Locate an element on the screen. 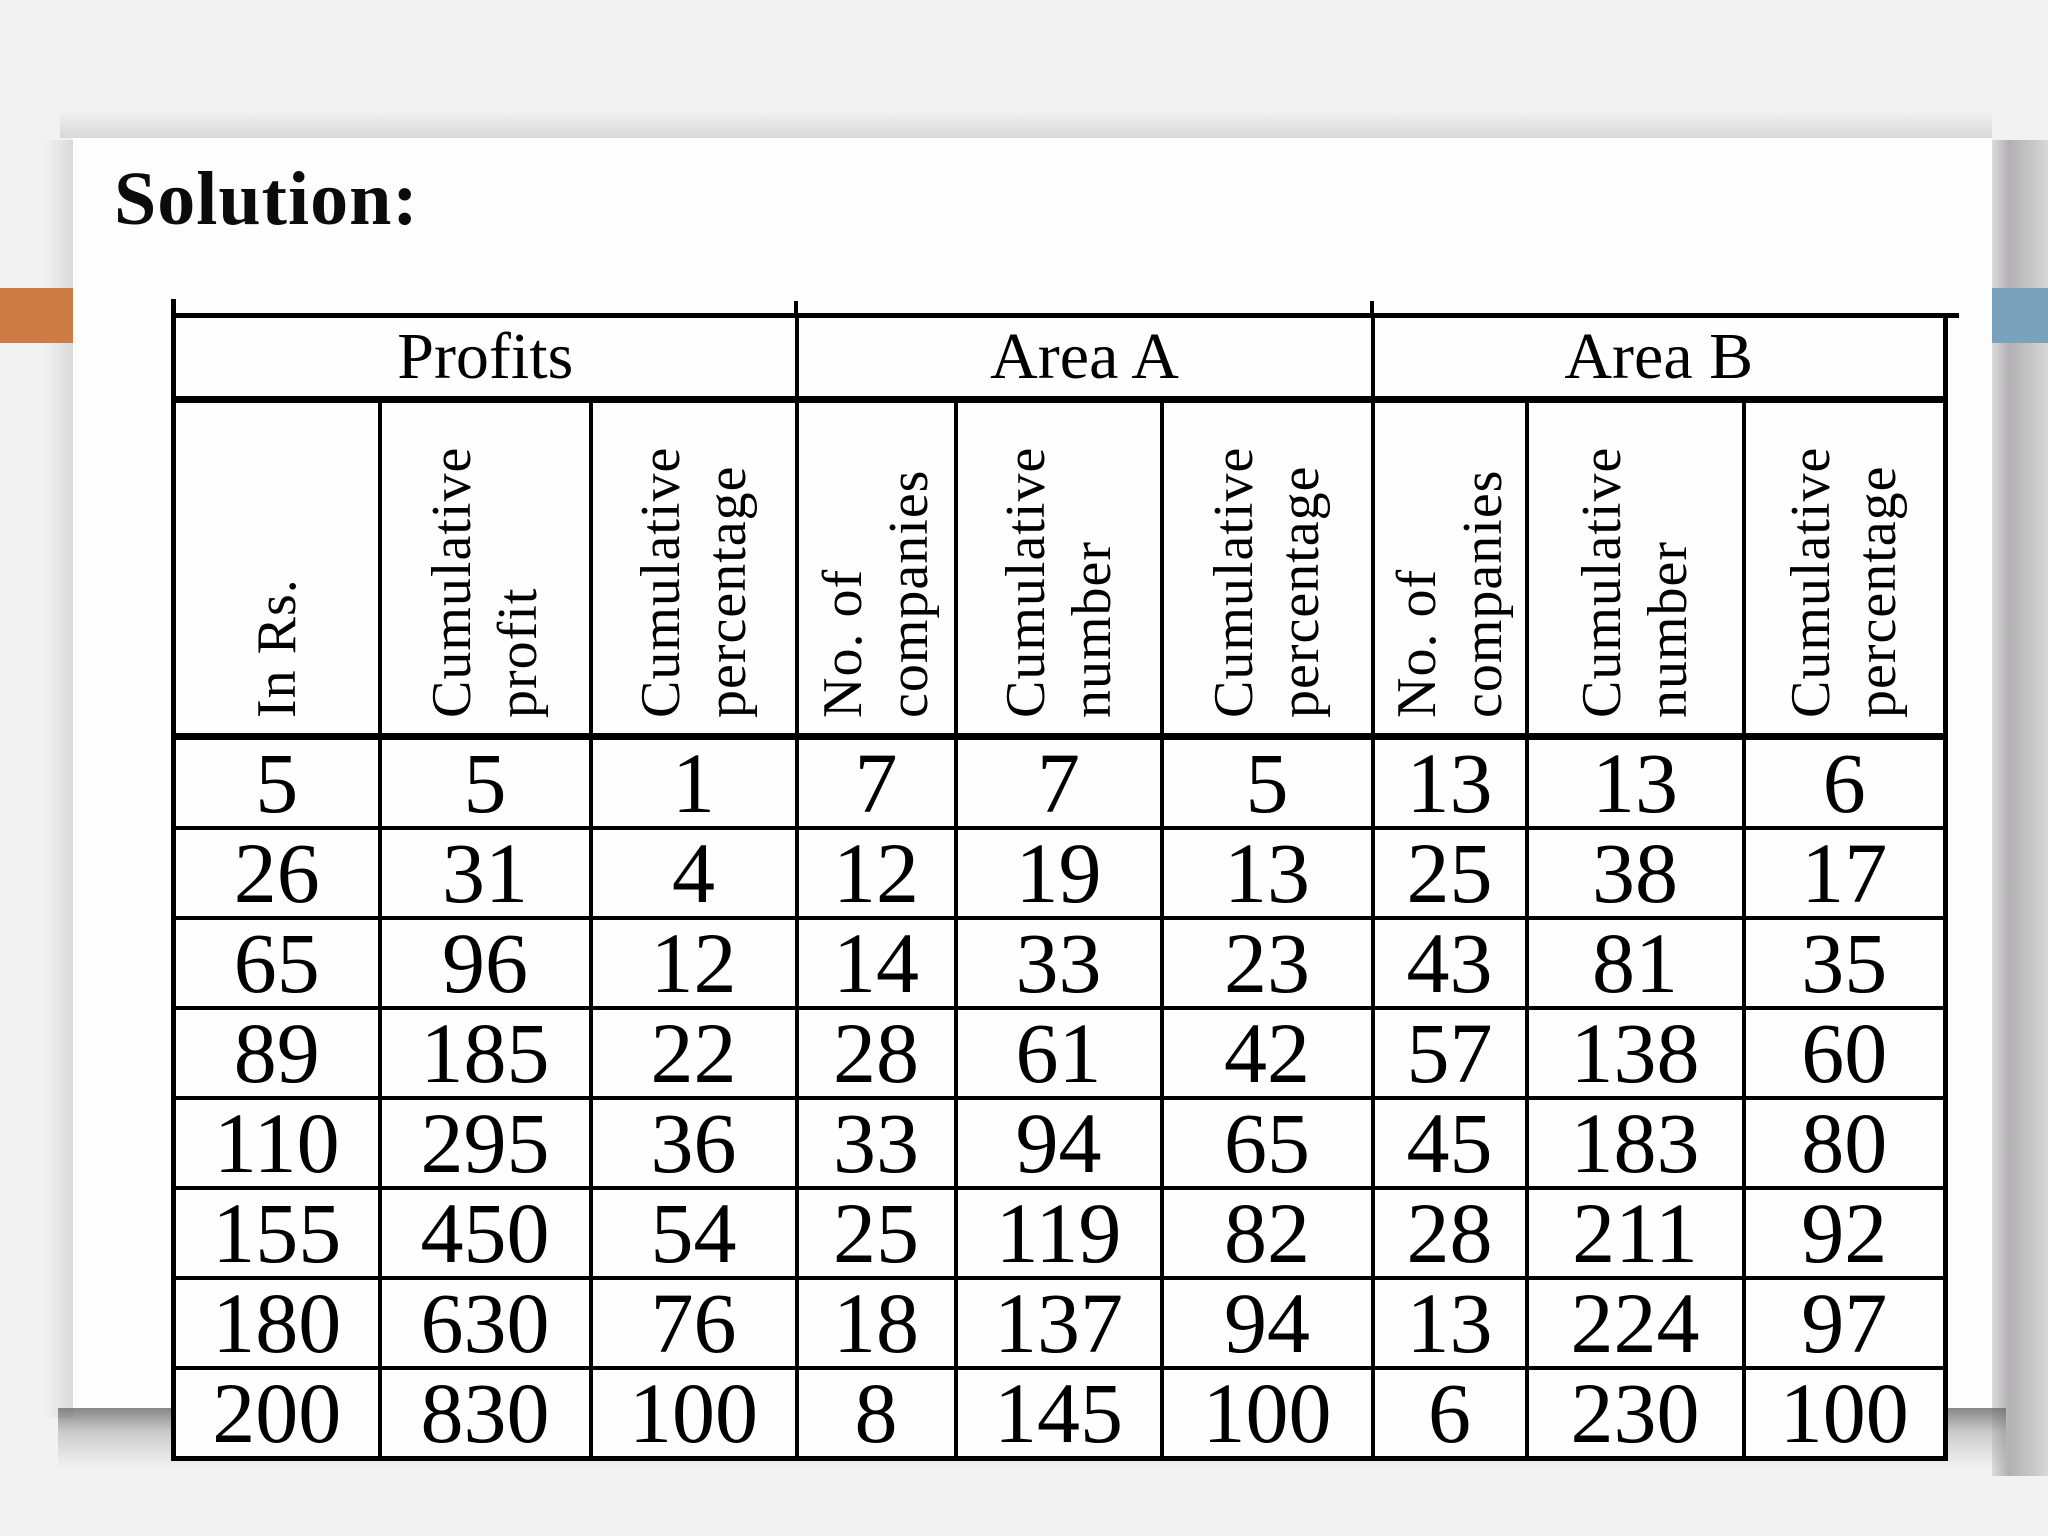 The height and width of the screenshot is (1536, 2048). column-header-cumulative-number-b: Cumulative number is located at coordinates (1635, 568).